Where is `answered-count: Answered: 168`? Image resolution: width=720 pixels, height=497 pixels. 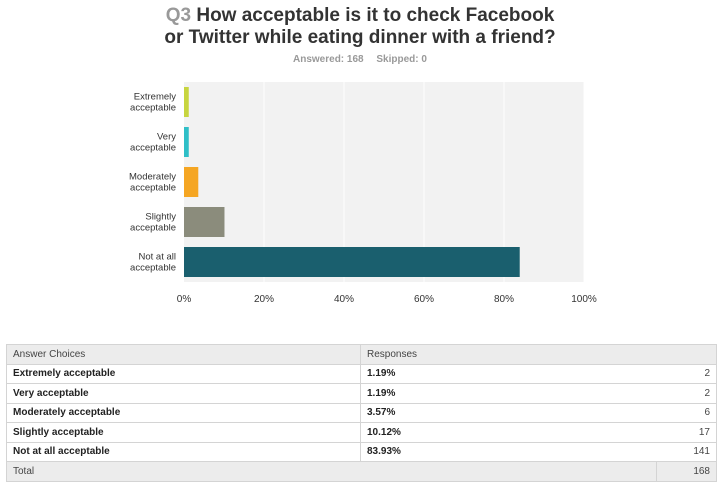 answered-count: Answered: 168 is located at coordinates (328, 59).